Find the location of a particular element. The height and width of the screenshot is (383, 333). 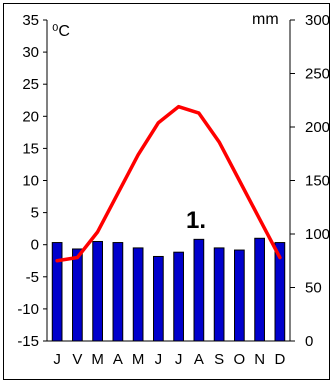

right-tick-label: 200 is located at coordinates (317, 127).